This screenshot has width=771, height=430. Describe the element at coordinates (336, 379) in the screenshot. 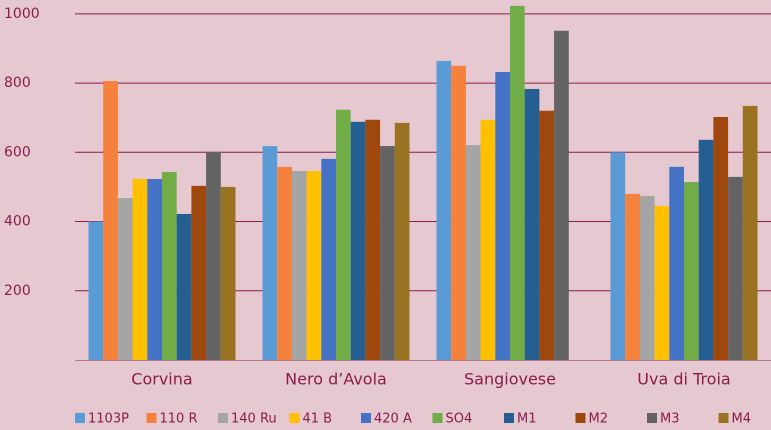

I see `x-tick-label: Nero d’Avola` at that location.